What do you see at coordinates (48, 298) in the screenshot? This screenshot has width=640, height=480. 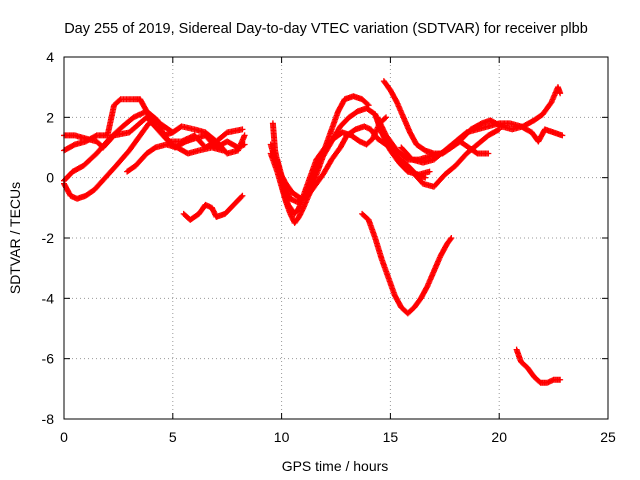 I see `y-tick-label: -4` at bounding box center [48, 298].